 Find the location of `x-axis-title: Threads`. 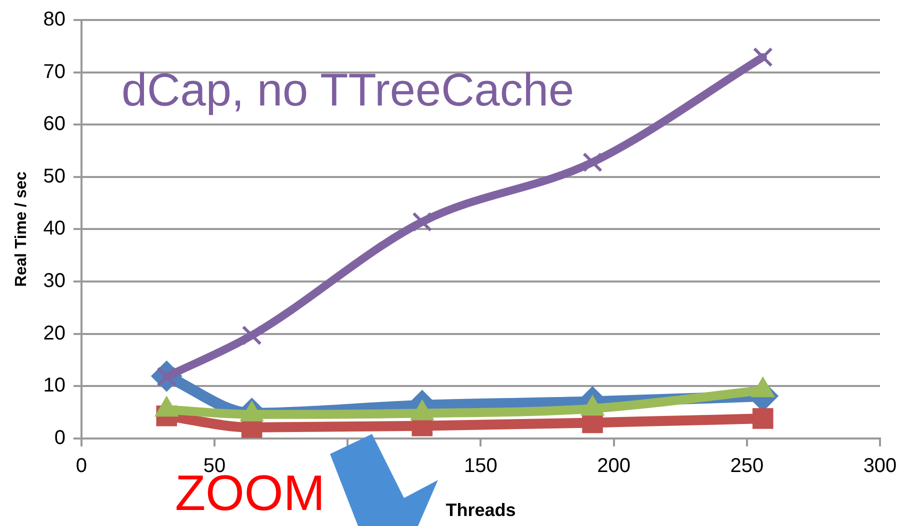

x-axis-title: Threads is located at coordinates (481, 510).